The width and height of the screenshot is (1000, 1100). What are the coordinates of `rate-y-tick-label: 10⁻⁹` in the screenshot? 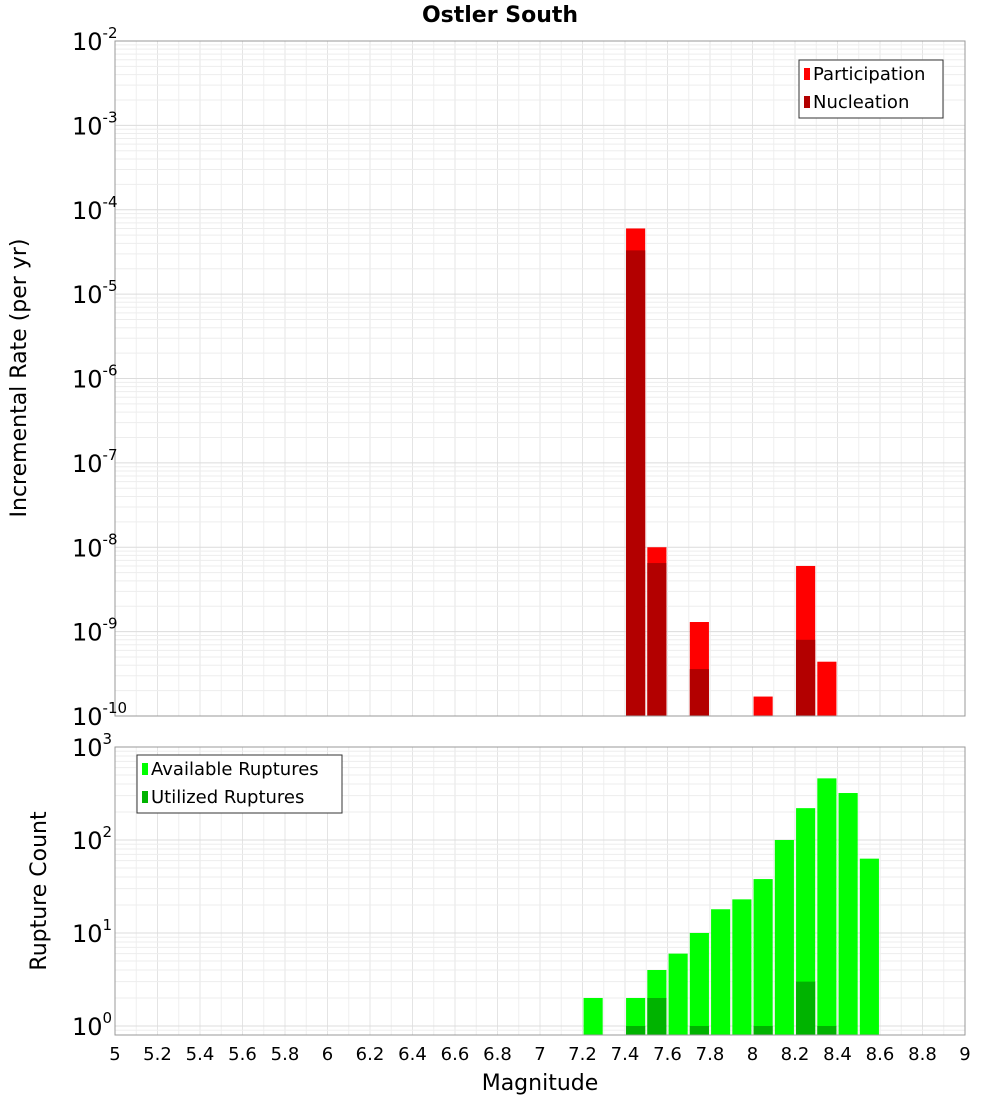 It's located at (95, 631).